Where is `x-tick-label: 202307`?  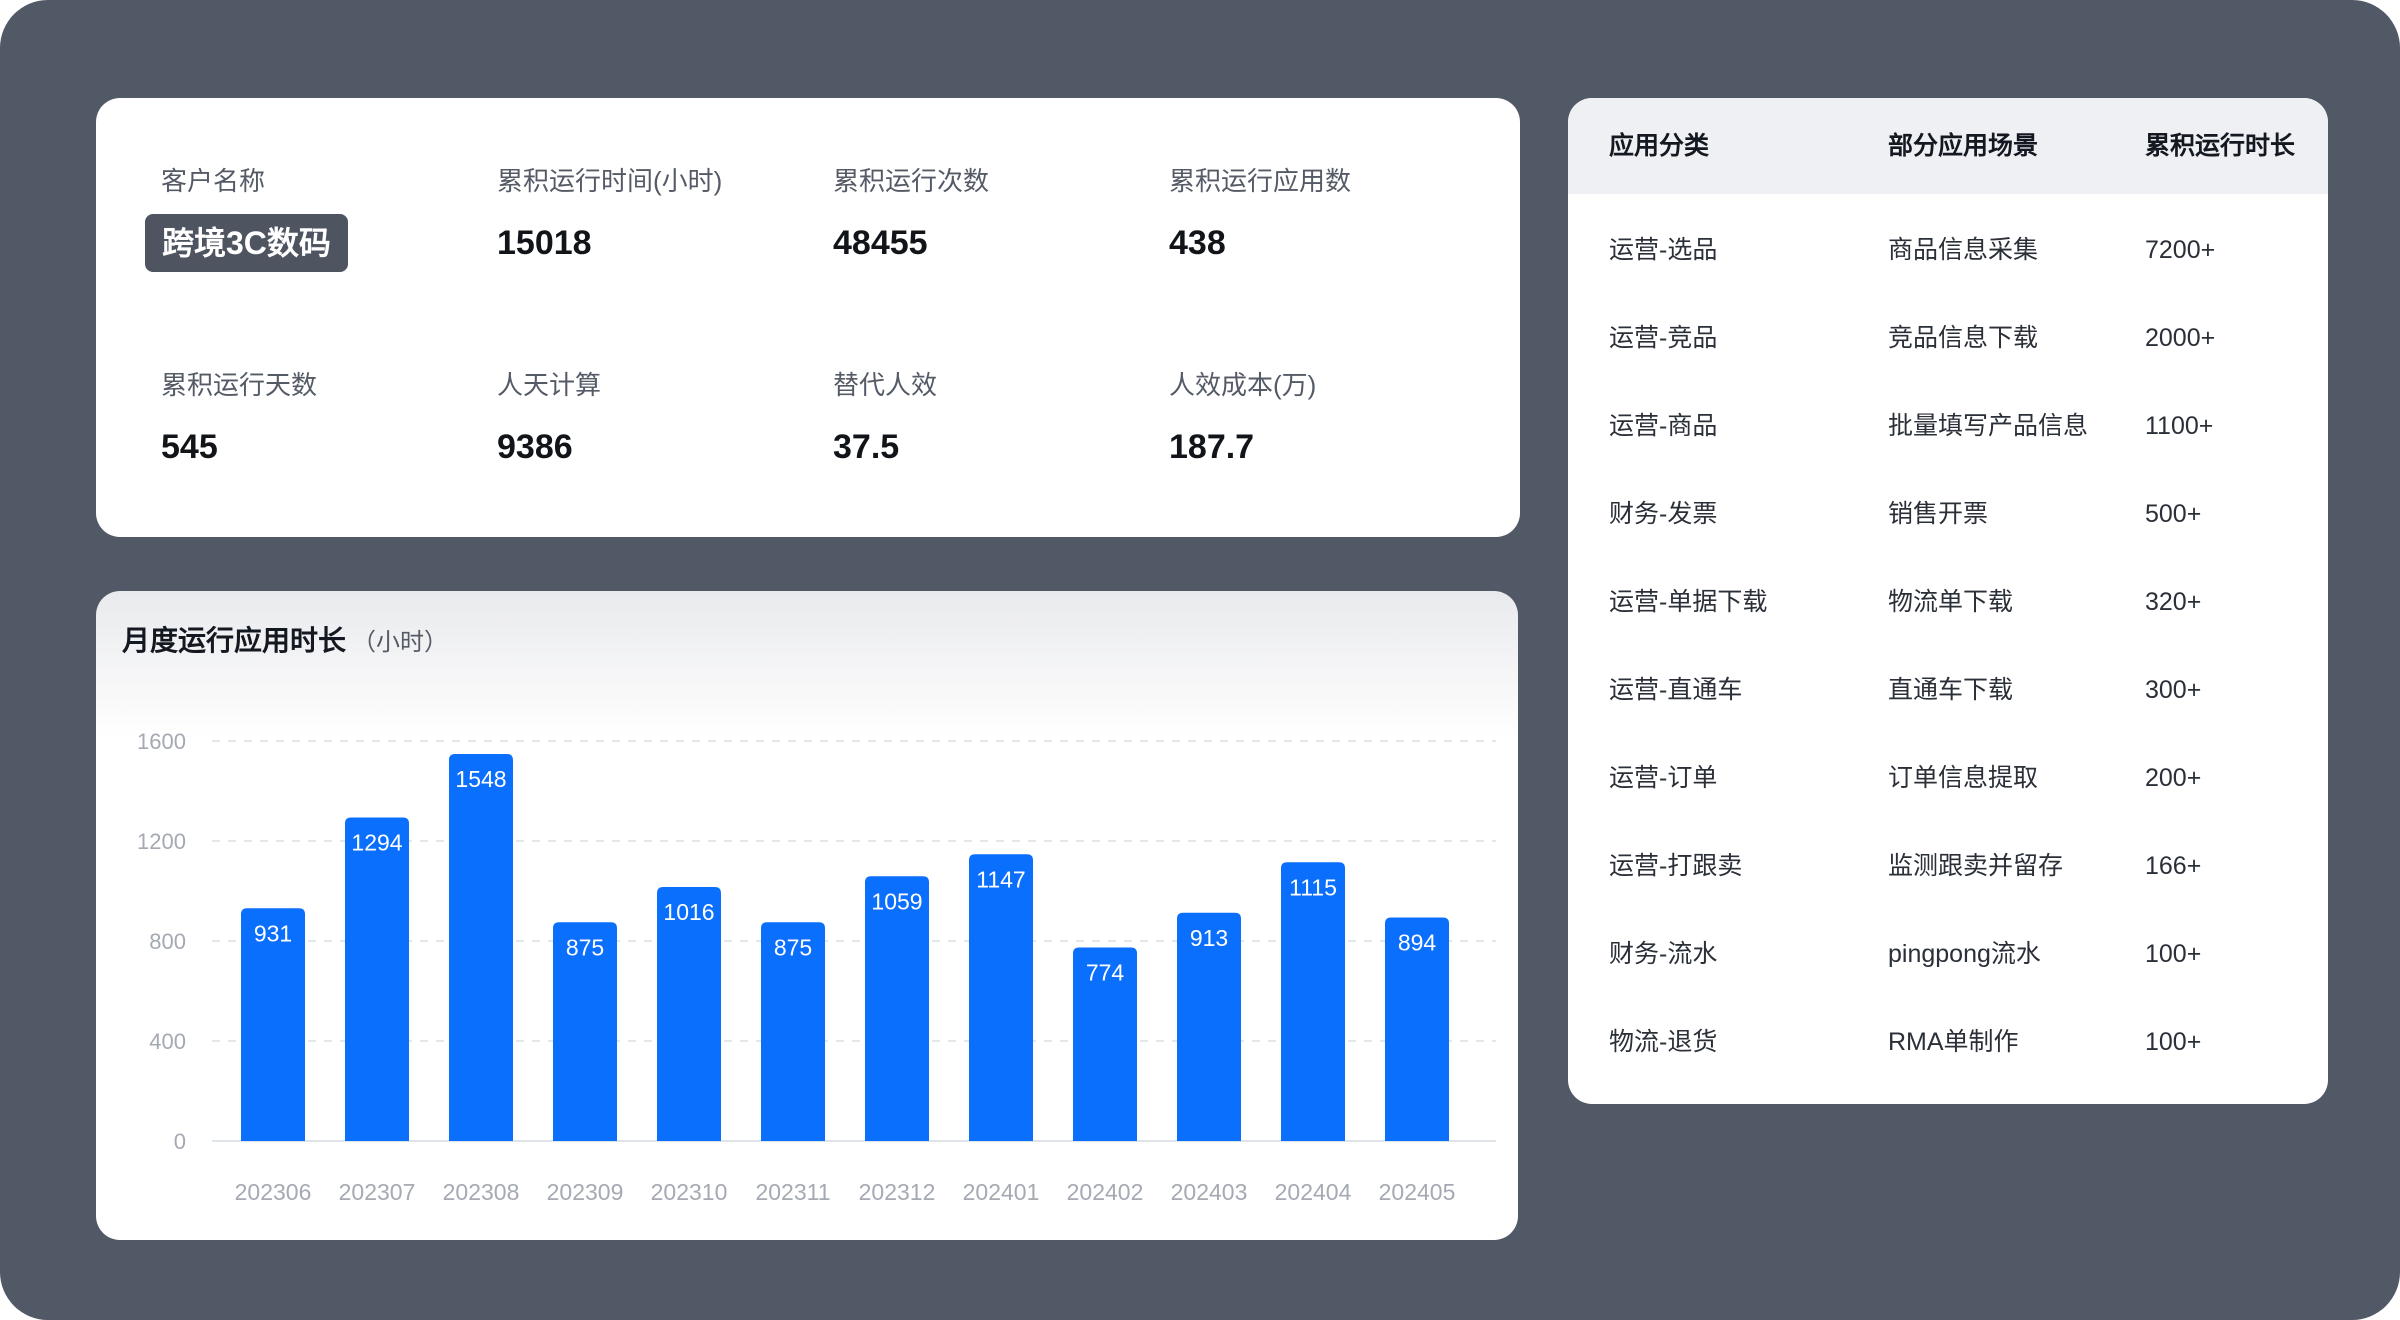 x-tick-label: 202307 is located at coordinates (377, 1192).